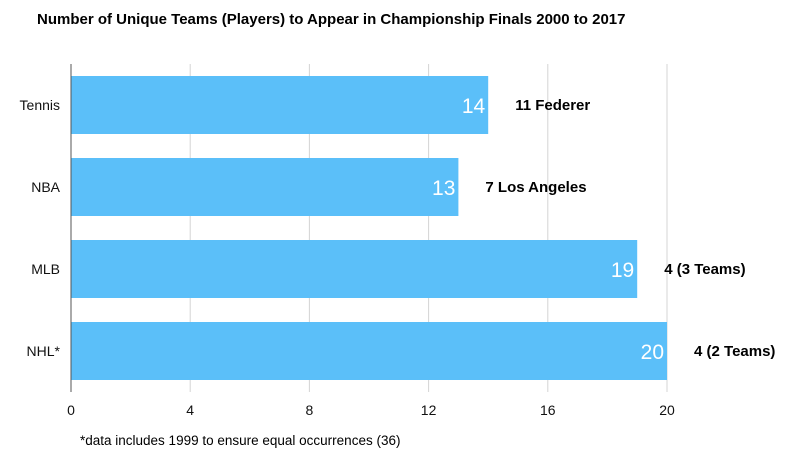  Describe the element at coordinates (44, 351) in the screenshot. I see `category-label: NHL*` at that location.